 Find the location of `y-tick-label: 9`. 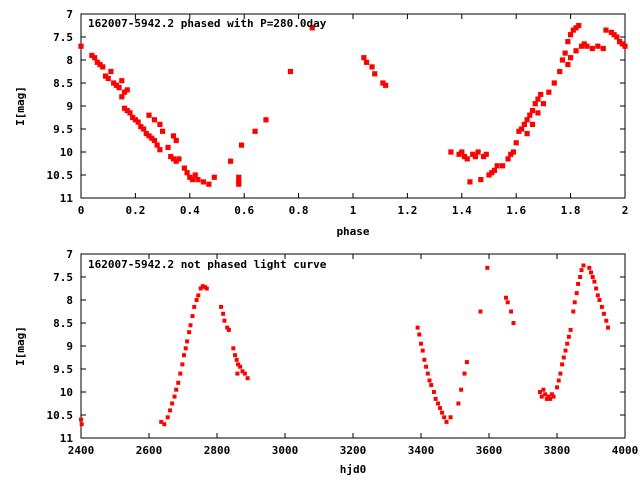

y-tick-label: 9 is located at coordinates (69, 106).